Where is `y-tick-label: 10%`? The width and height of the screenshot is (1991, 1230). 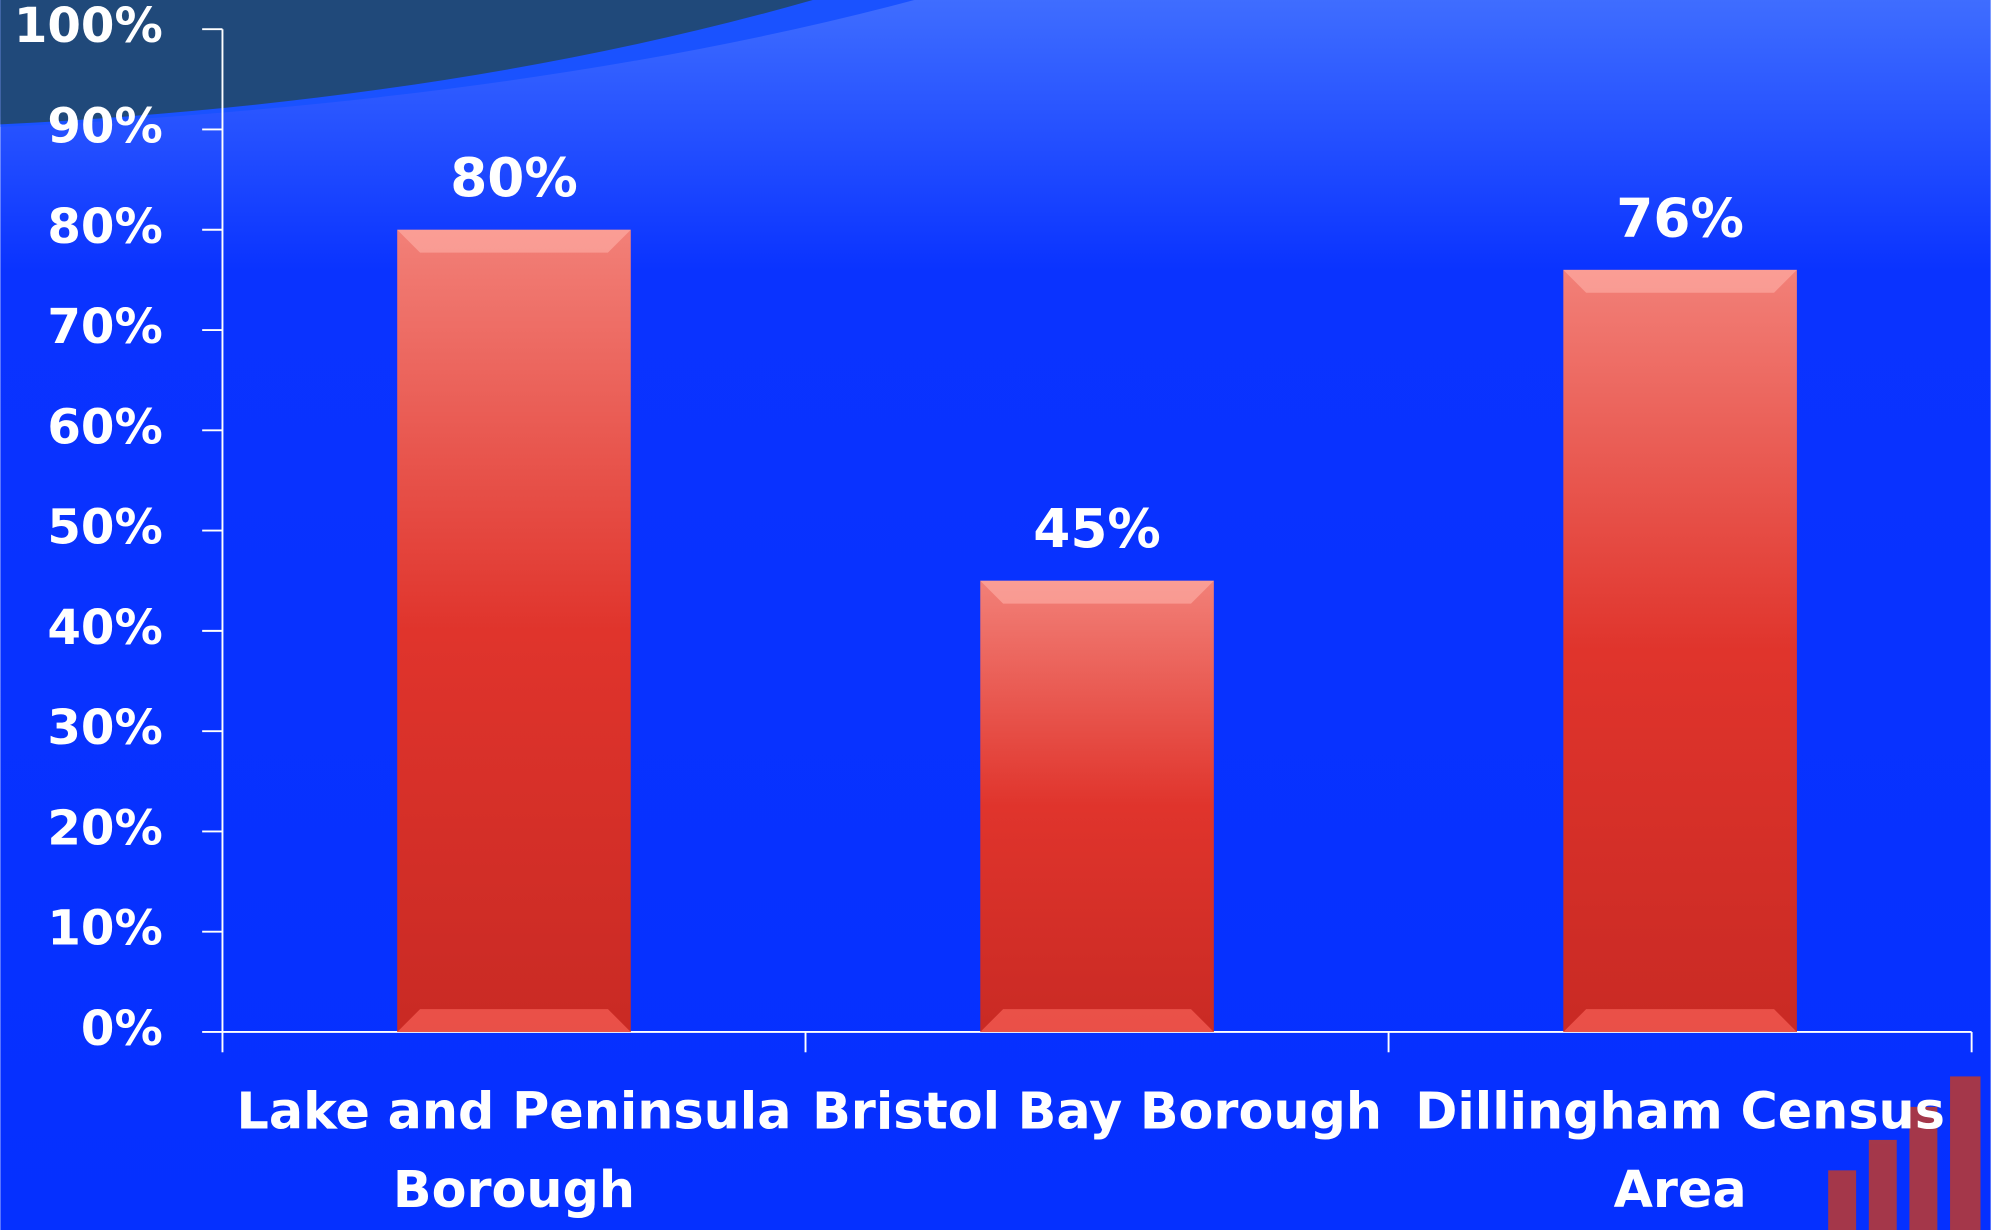
y-tick-label: 10% is located at coordinates (104, 929).